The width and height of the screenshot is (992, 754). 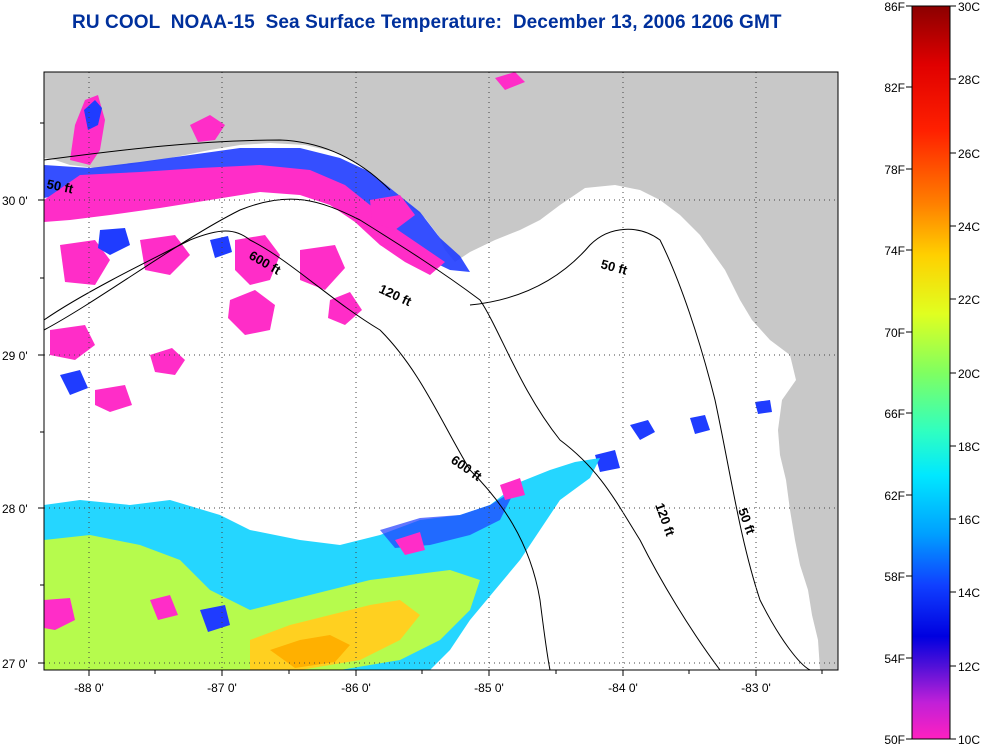 I want to click on colorbar-f-label: 66F, so click(x=894, y=414).